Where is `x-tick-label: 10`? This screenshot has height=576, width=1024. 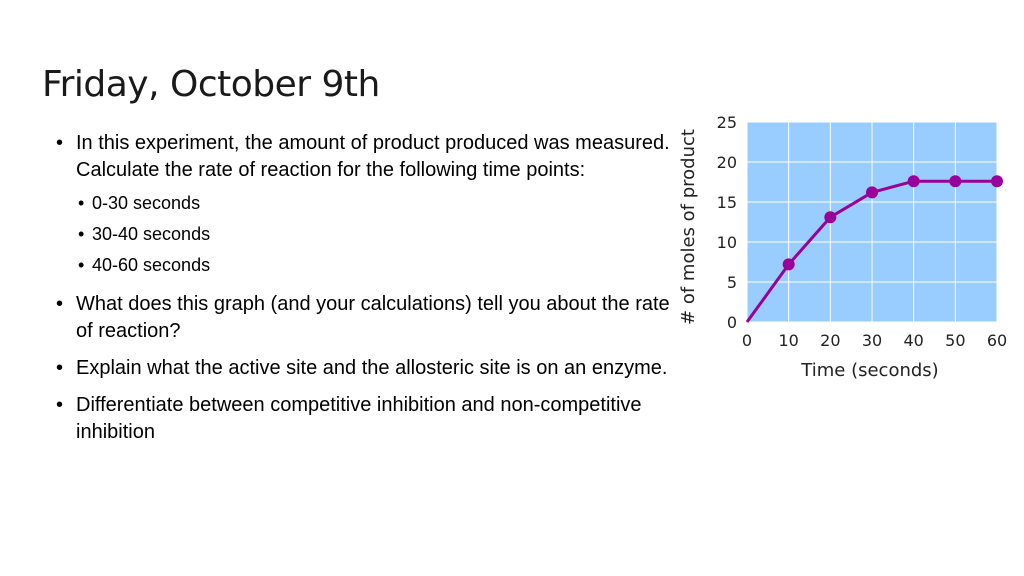
x-tick-label: 10 is located at coordinates (788, 340).